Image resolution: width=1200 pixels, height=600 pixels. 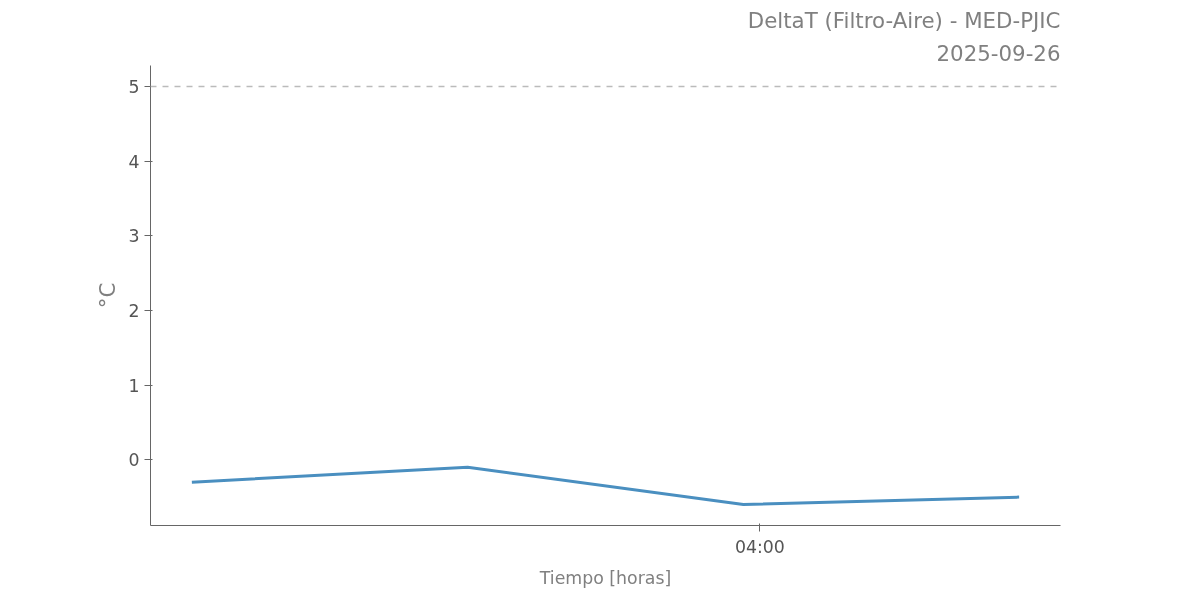 I want to click on y-tick-label: 4, so click(x=134, y=161).